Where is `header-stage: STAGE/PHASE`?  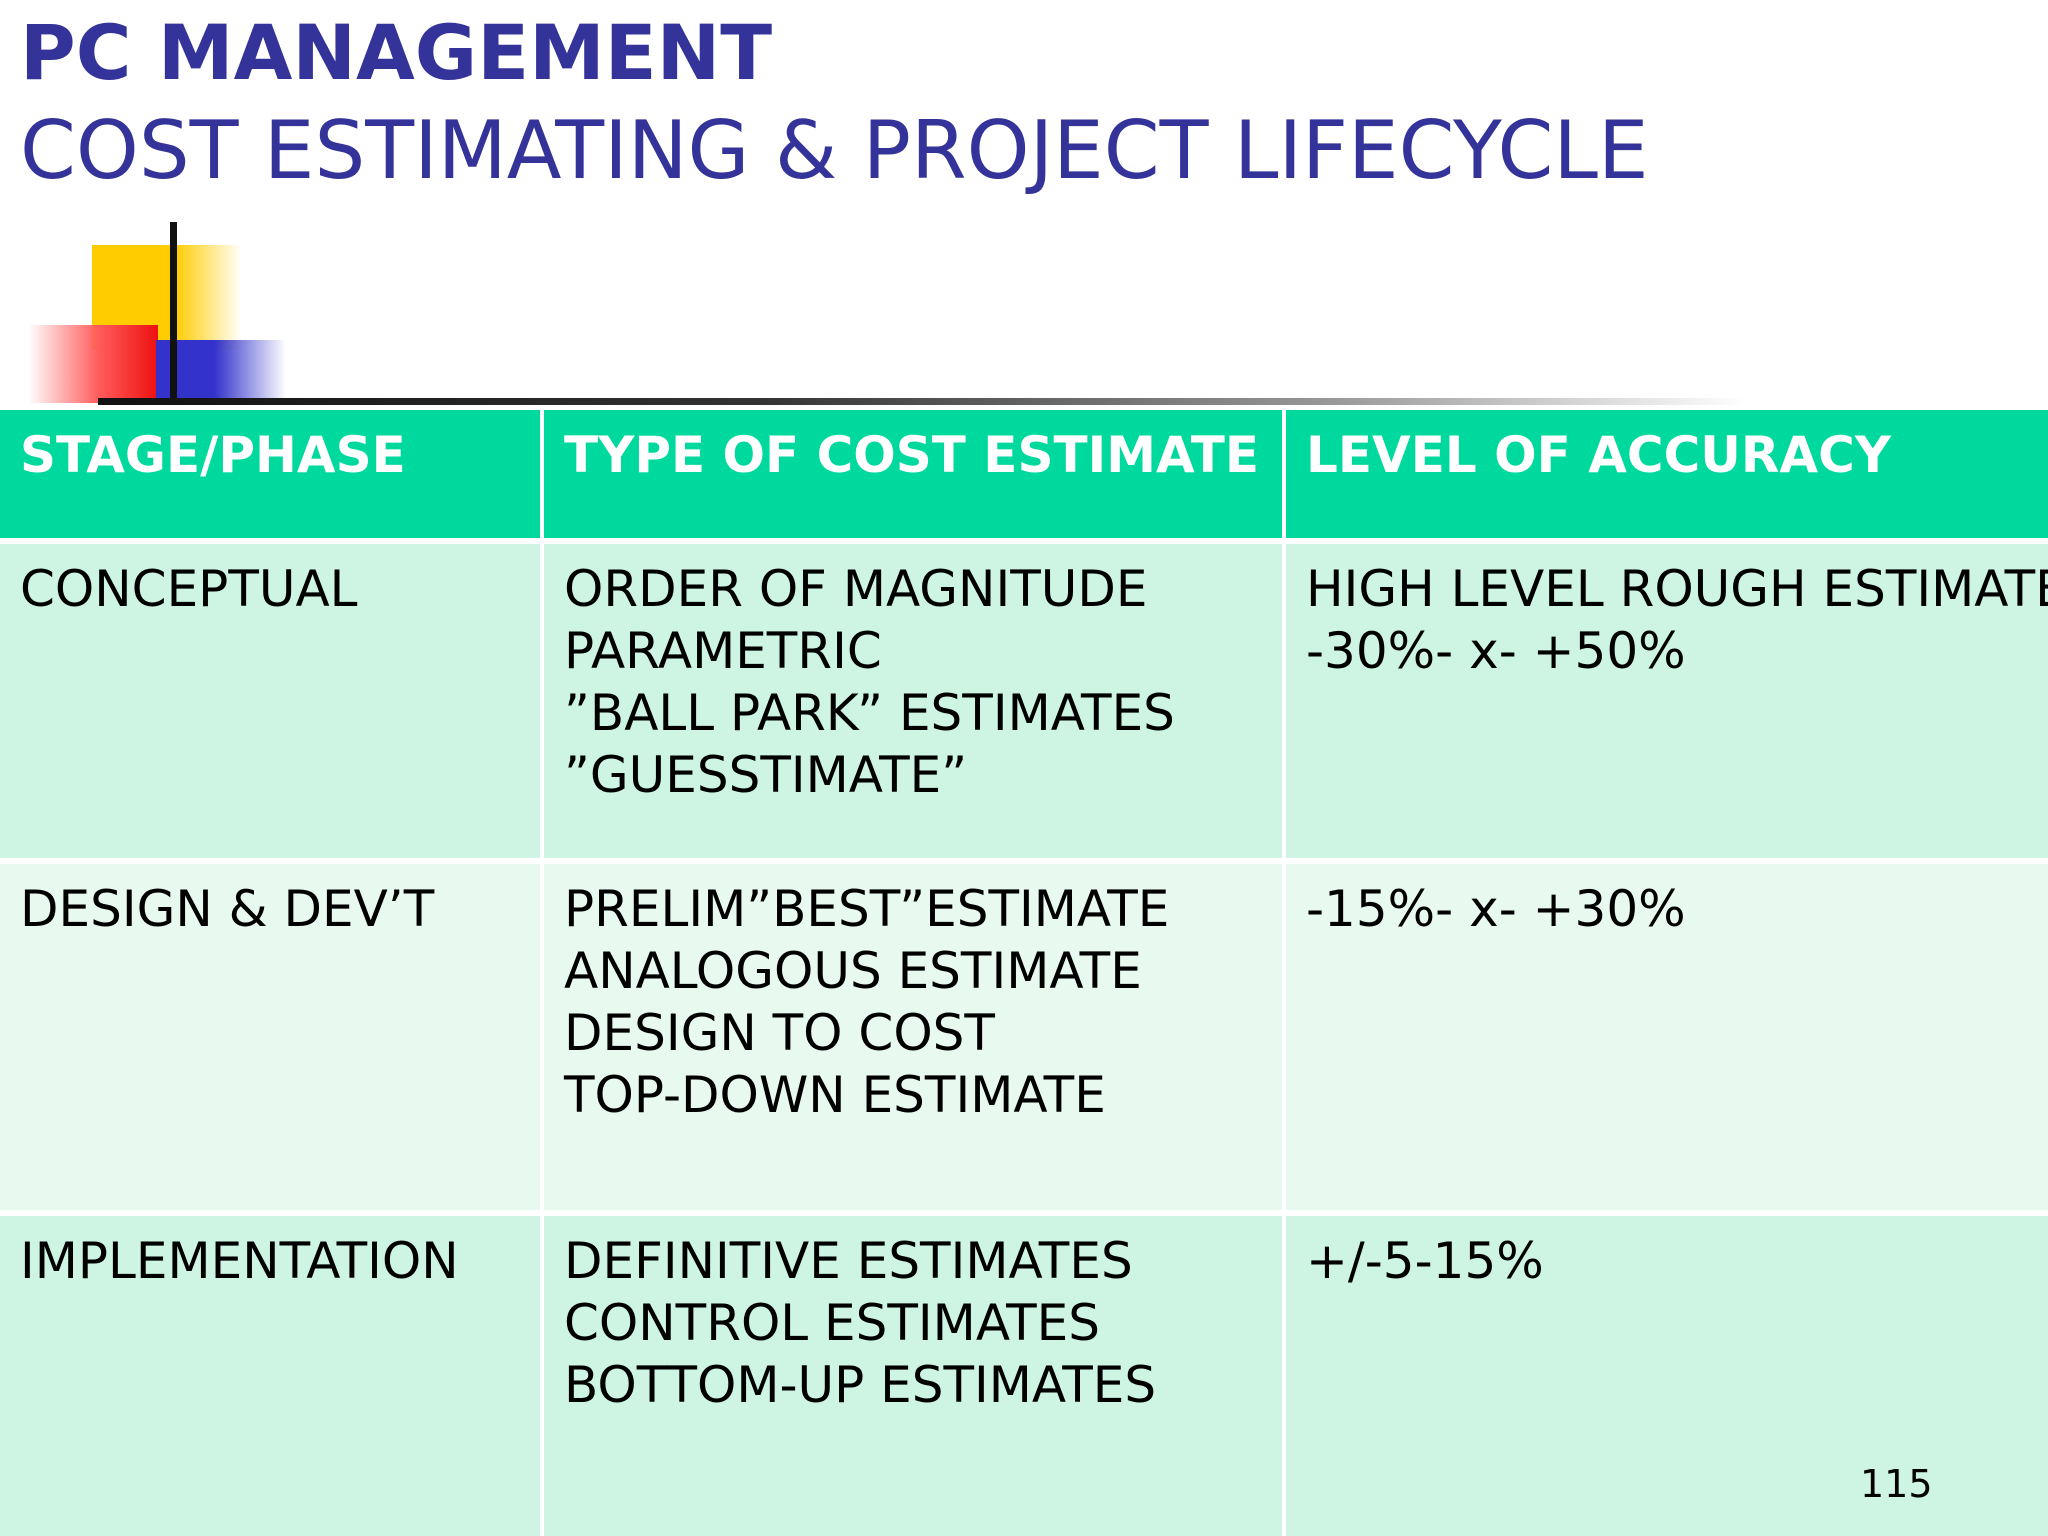 header-stage: STAGE/PHASE is located at coordinates (270, 474).